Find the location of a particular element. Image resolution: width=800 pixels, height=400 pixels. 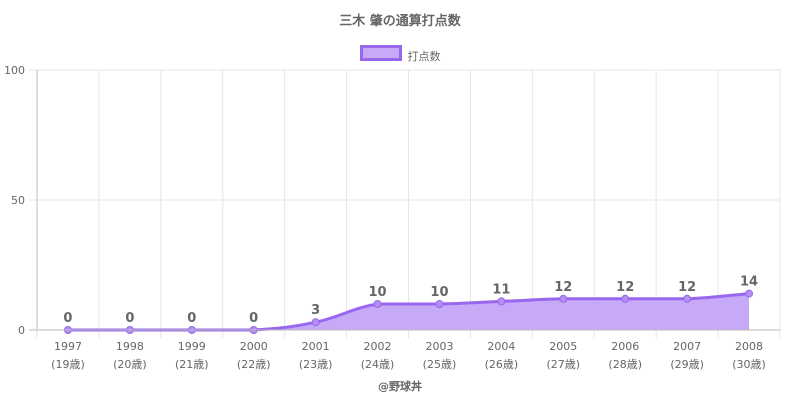

x-tick-label: 2007 is located at coordinates (687, 346).